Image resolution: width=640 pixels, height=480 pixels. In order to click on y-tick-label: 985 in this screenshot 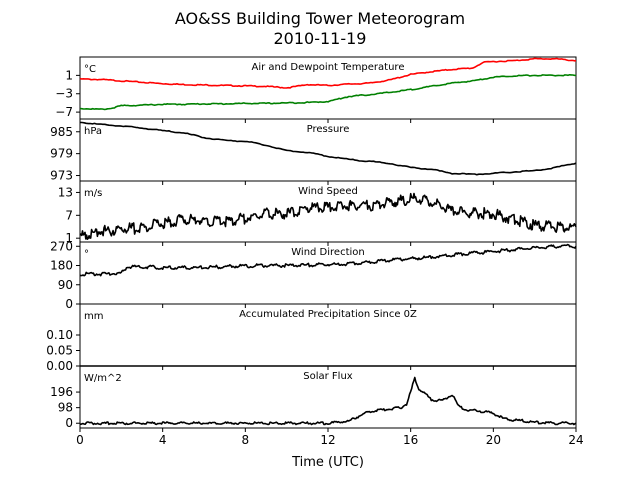, I will do `click(61, 132)`.